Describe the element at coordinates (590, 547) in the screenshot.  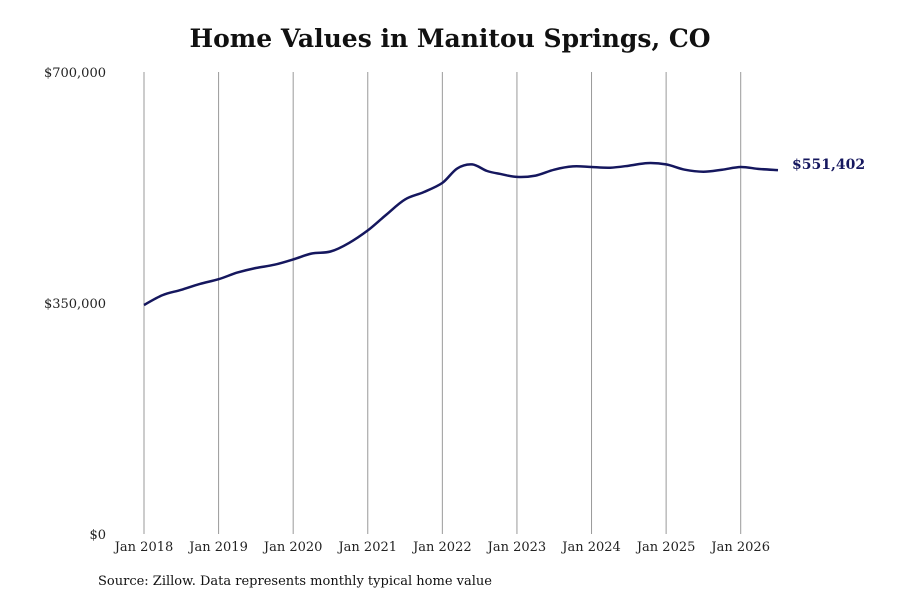
I see `x-tick-label: Jan 2024` at that location.